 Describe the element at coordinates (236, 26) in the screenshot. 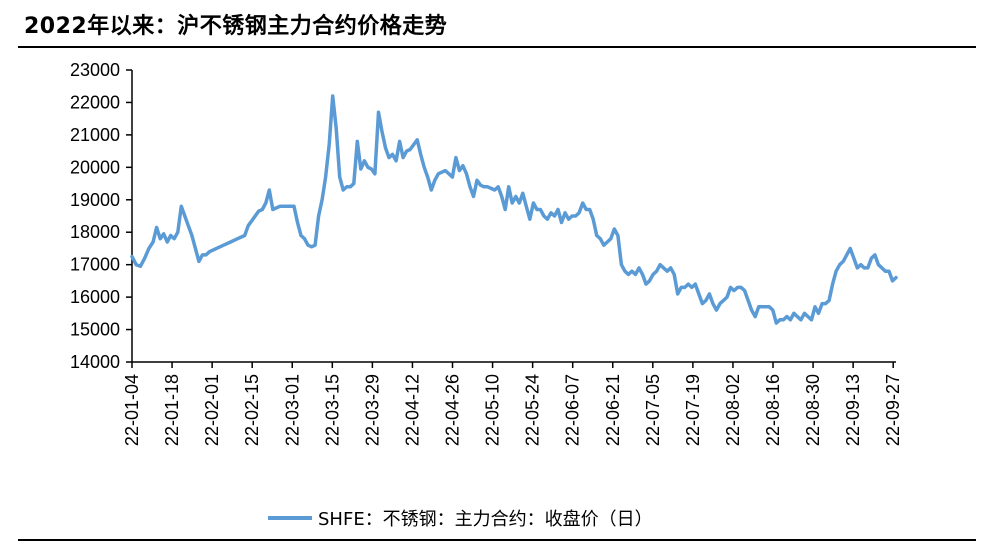

I see `chart-title: 2022年以来：沪不锈钢主力合约价格走势` at that location.